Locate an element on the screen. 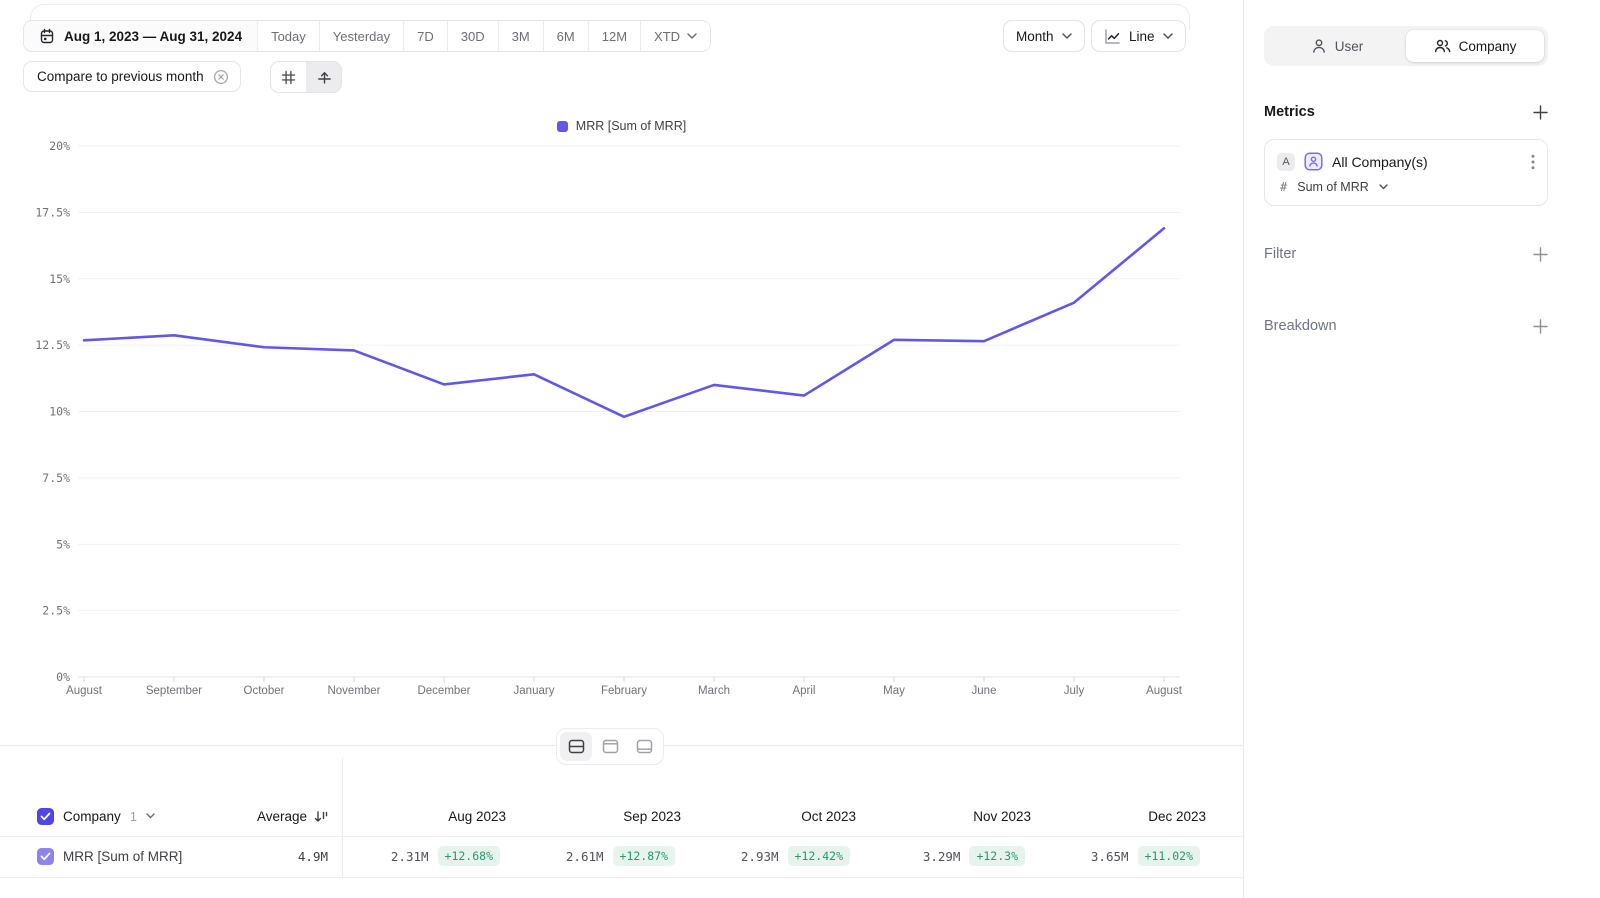  y-axis-label: 10% is located at coordinates (59, 412).